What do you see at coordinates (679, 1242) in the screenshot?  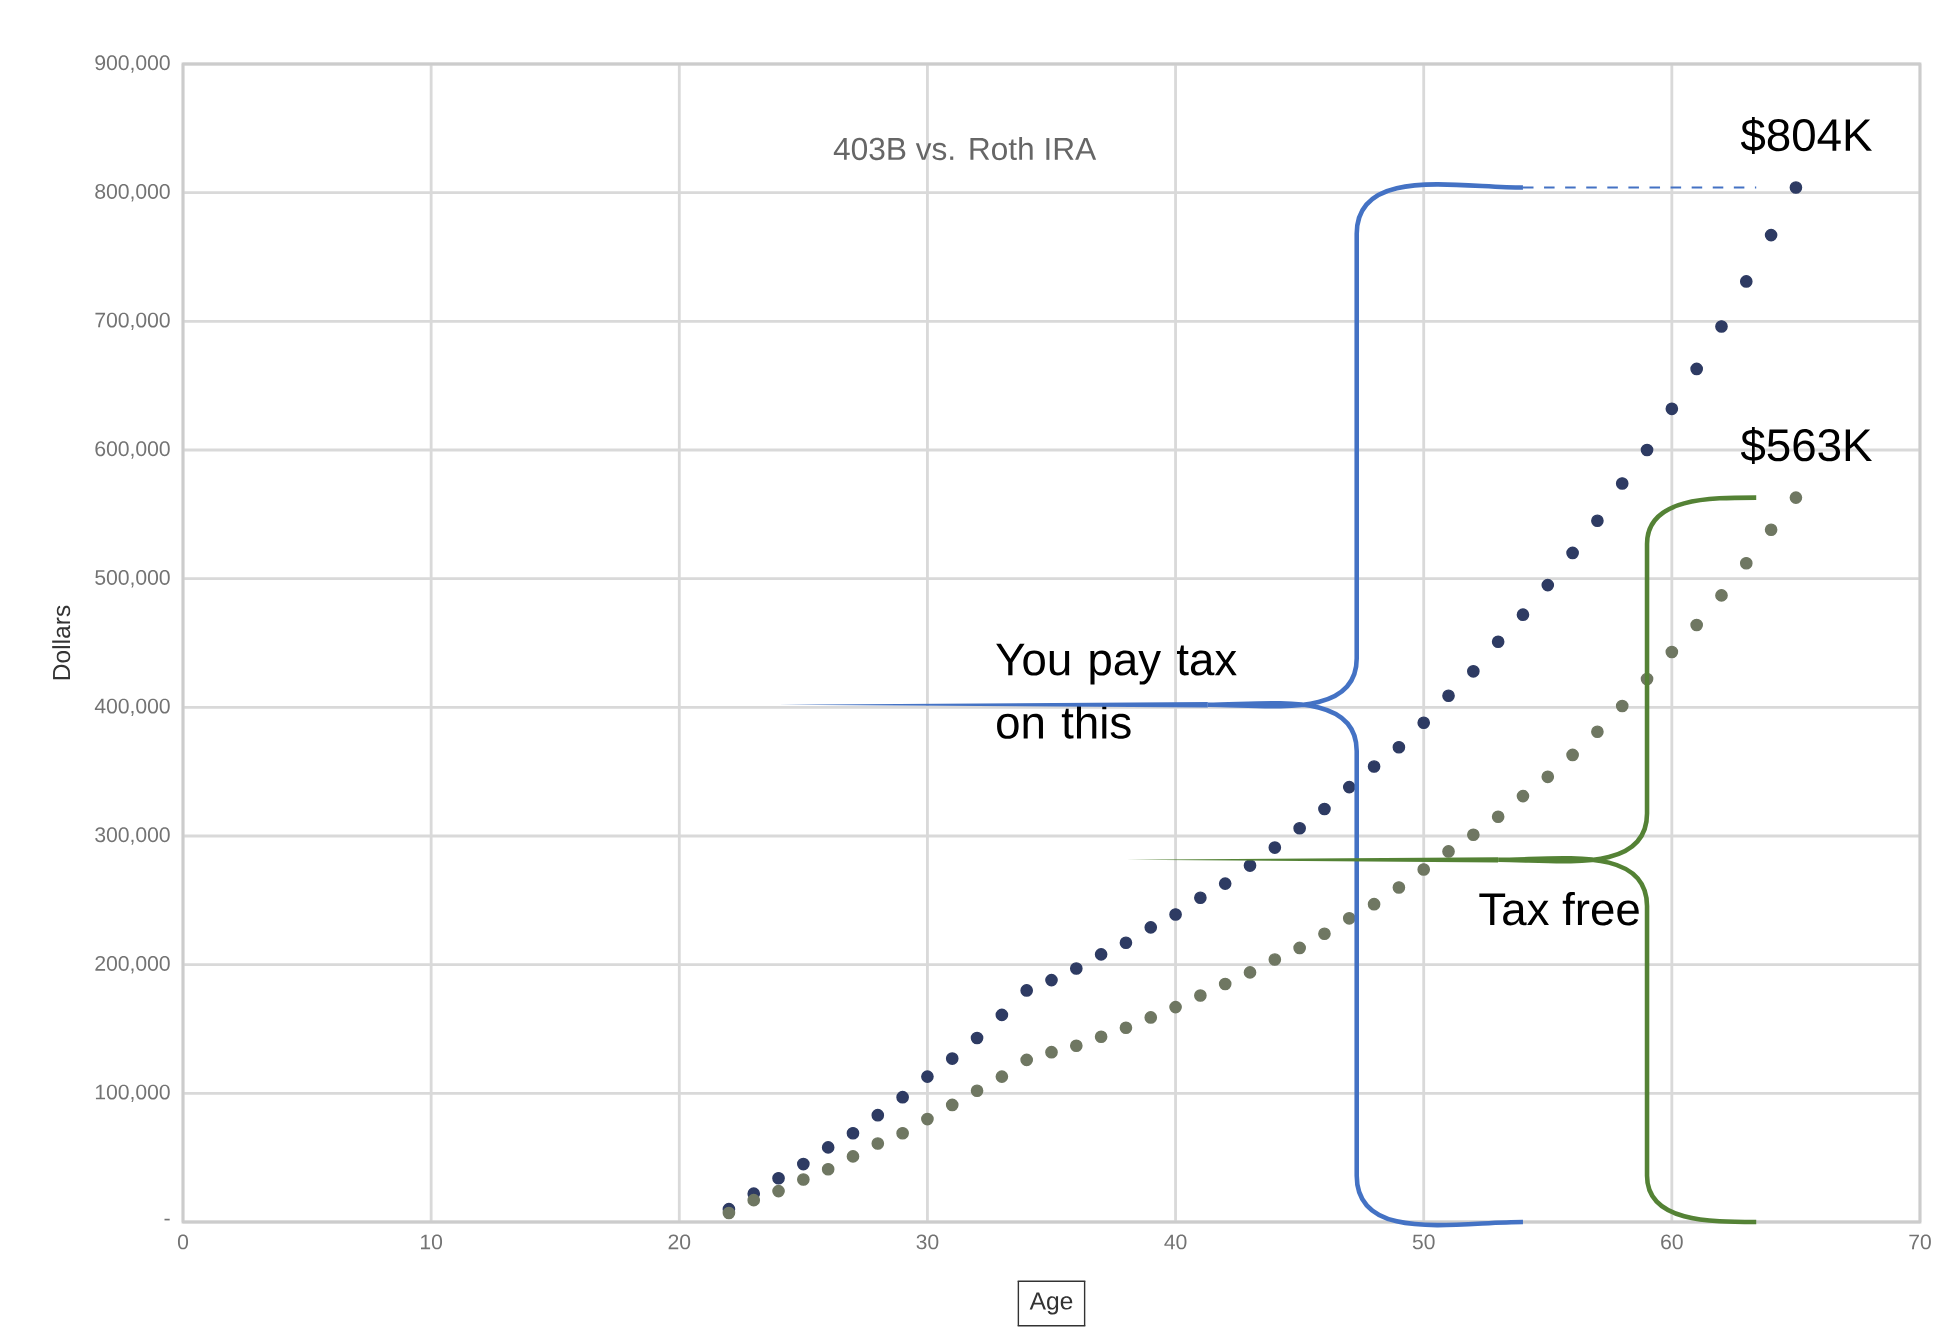 I see `x-tick-label: 20` at bounding box center [679, 1242].